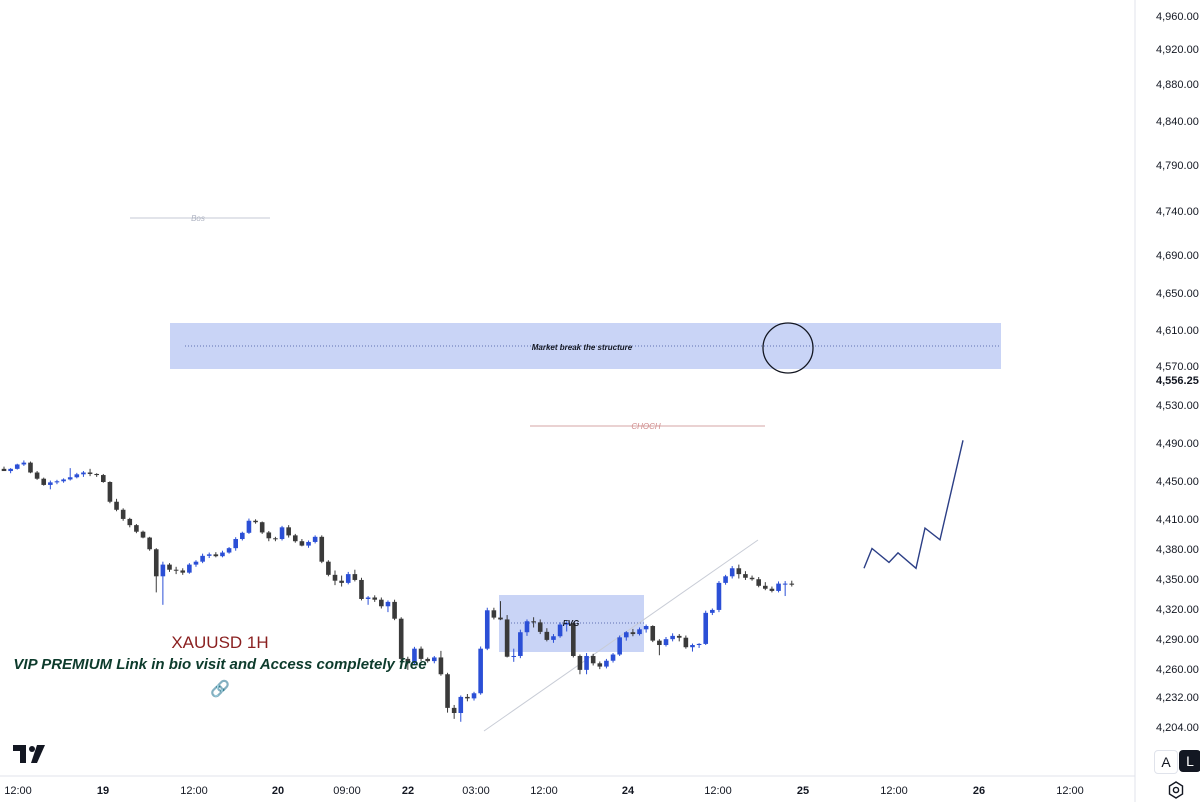 The width and height of the screenshot is (1200, 802). I want to click on break-highlight-circle, so click(788, 348).